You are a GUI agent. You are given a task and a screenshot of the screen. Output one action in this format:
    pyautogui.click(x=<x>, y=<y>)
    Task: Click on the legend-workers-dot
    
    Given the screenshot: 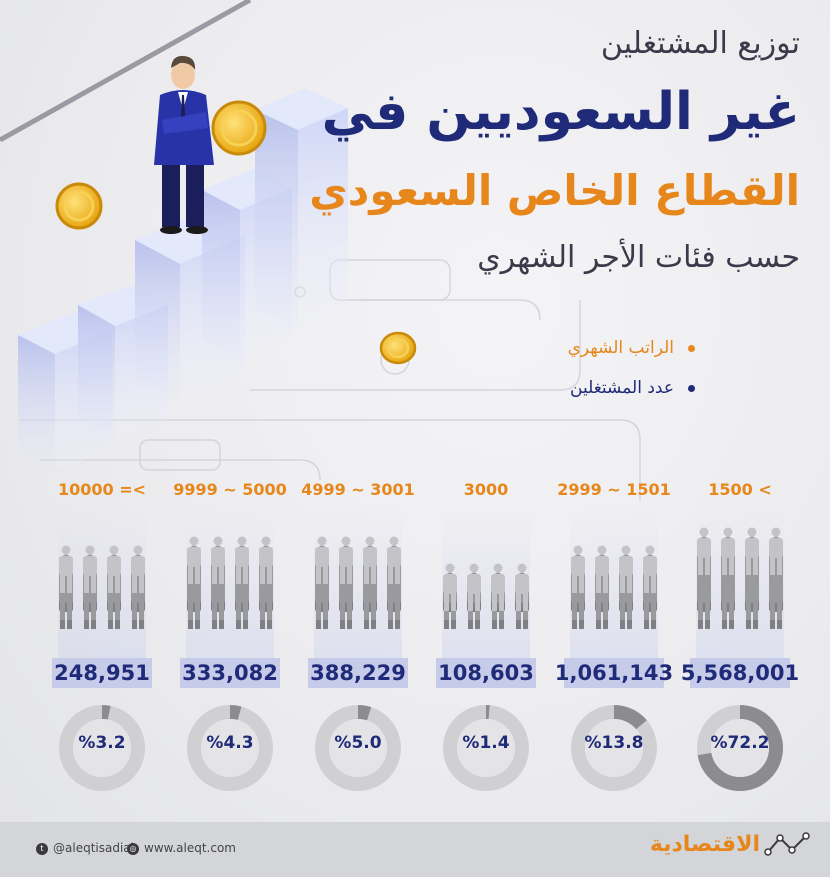 What is the action you would take?
    pyautogui.click(x=691, y=388)
    